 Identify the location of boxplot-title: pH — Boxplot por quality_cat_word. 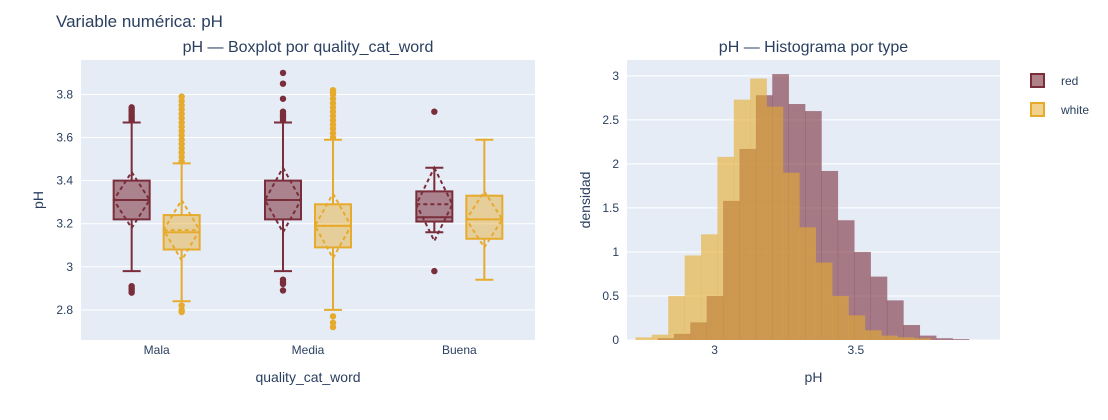
(308, 47).